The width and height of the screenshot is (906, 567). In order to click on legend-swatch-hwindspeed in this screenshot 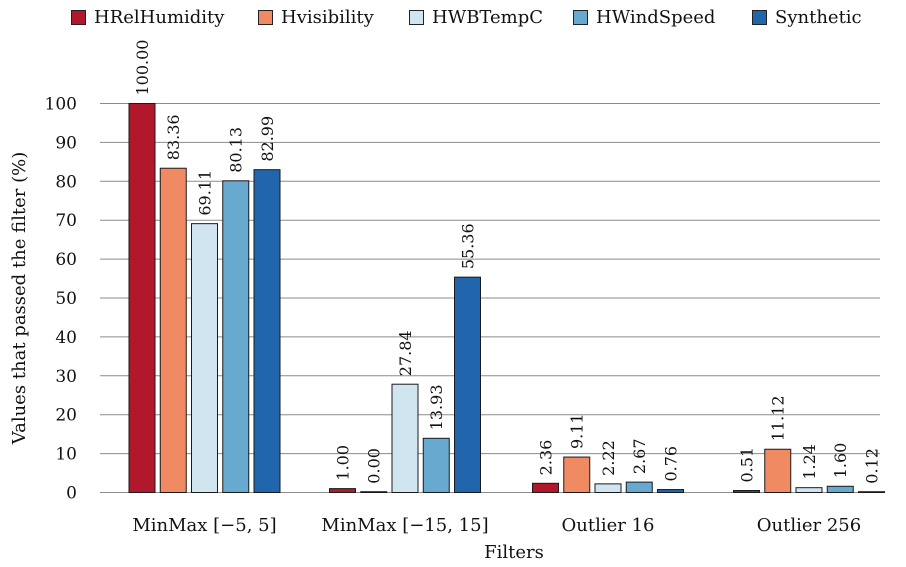, I will do `click(580, 17)`.